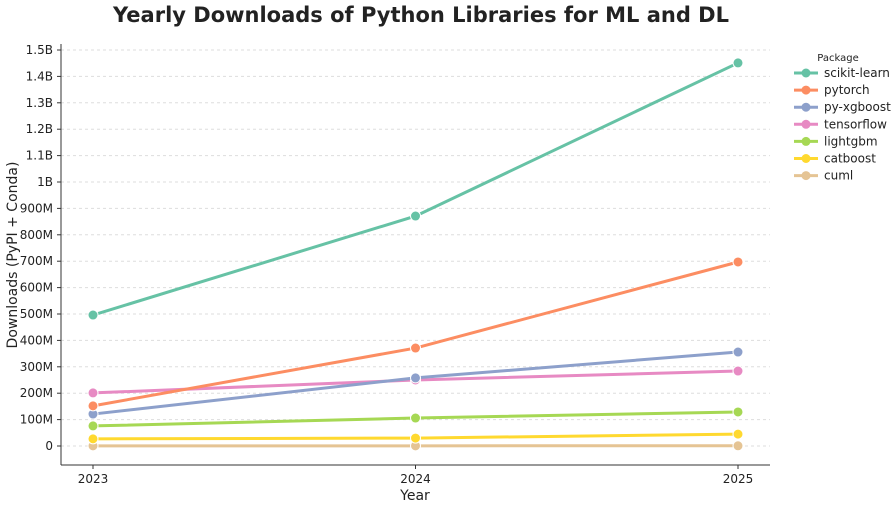 This screenshot has width=894, height=512. What do you see at coordinates (857, 73) in the screenshot?
I see `legend-label: scikit-learn` at bounding box center [857, 73].